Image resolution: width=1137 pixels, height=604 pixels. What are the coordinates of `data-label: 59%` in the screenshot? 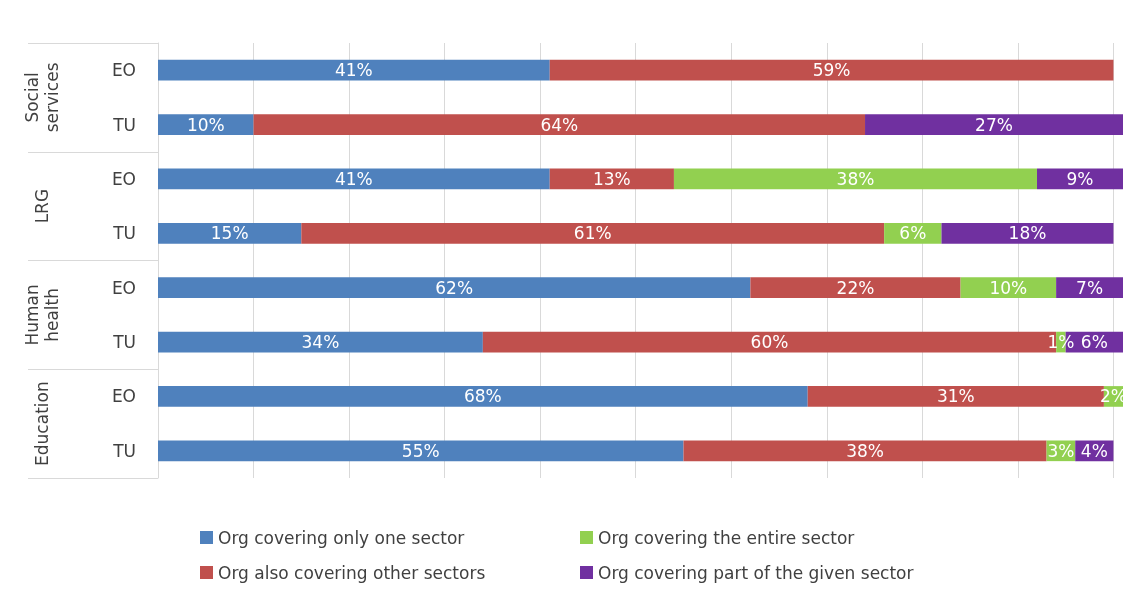 It's located at (831, 70).